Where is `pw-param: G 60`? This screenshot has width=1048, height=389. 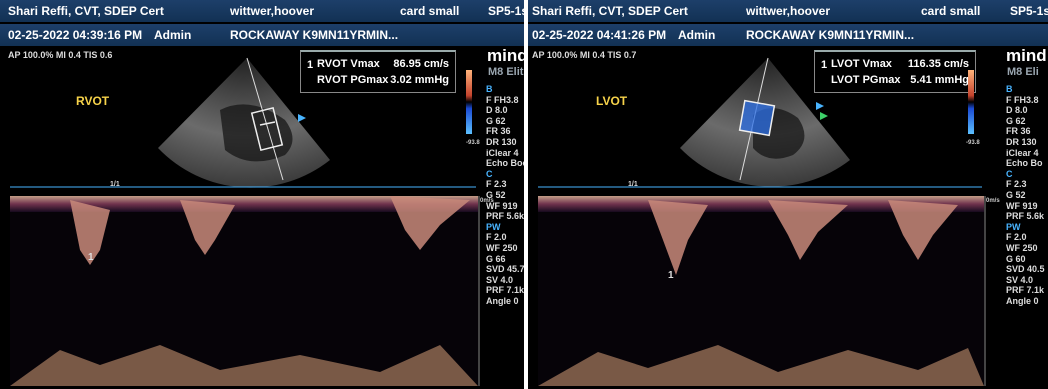 pw-param: G 60 is located at coordinates (1016, 258).